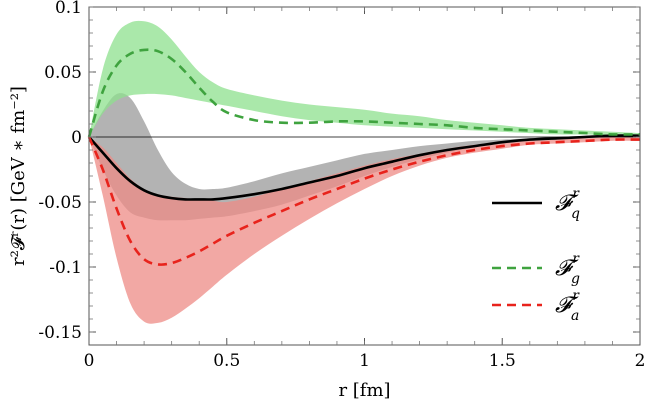 The image size is (648, 405). I want to click on y-tick-label: 0.05, so click(63, 73).